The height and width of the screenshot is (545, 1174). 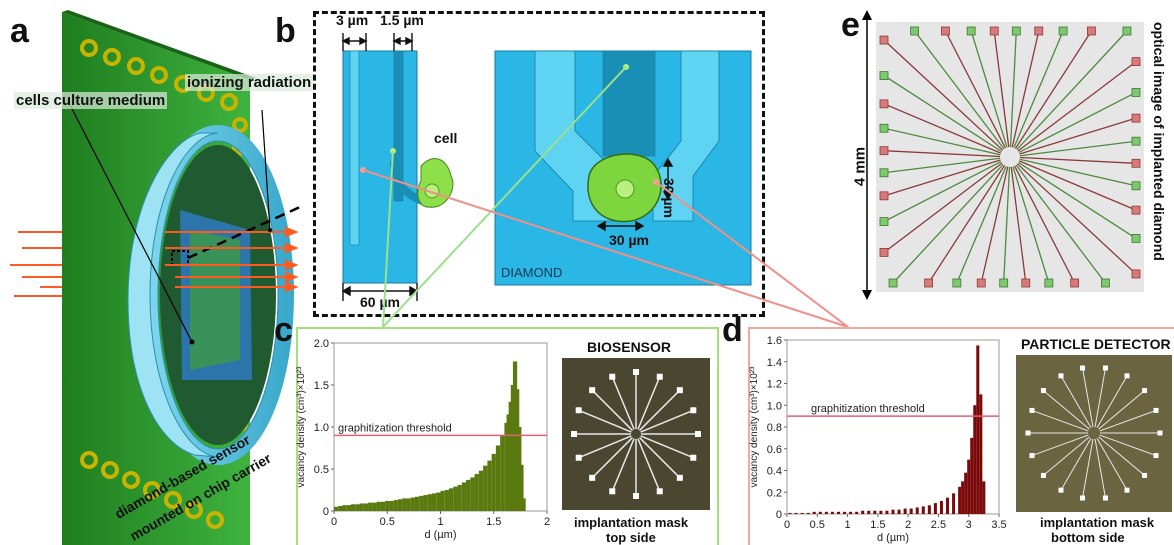 I want to click on dim-60um: 60 µm, so click(x=380, y=302).